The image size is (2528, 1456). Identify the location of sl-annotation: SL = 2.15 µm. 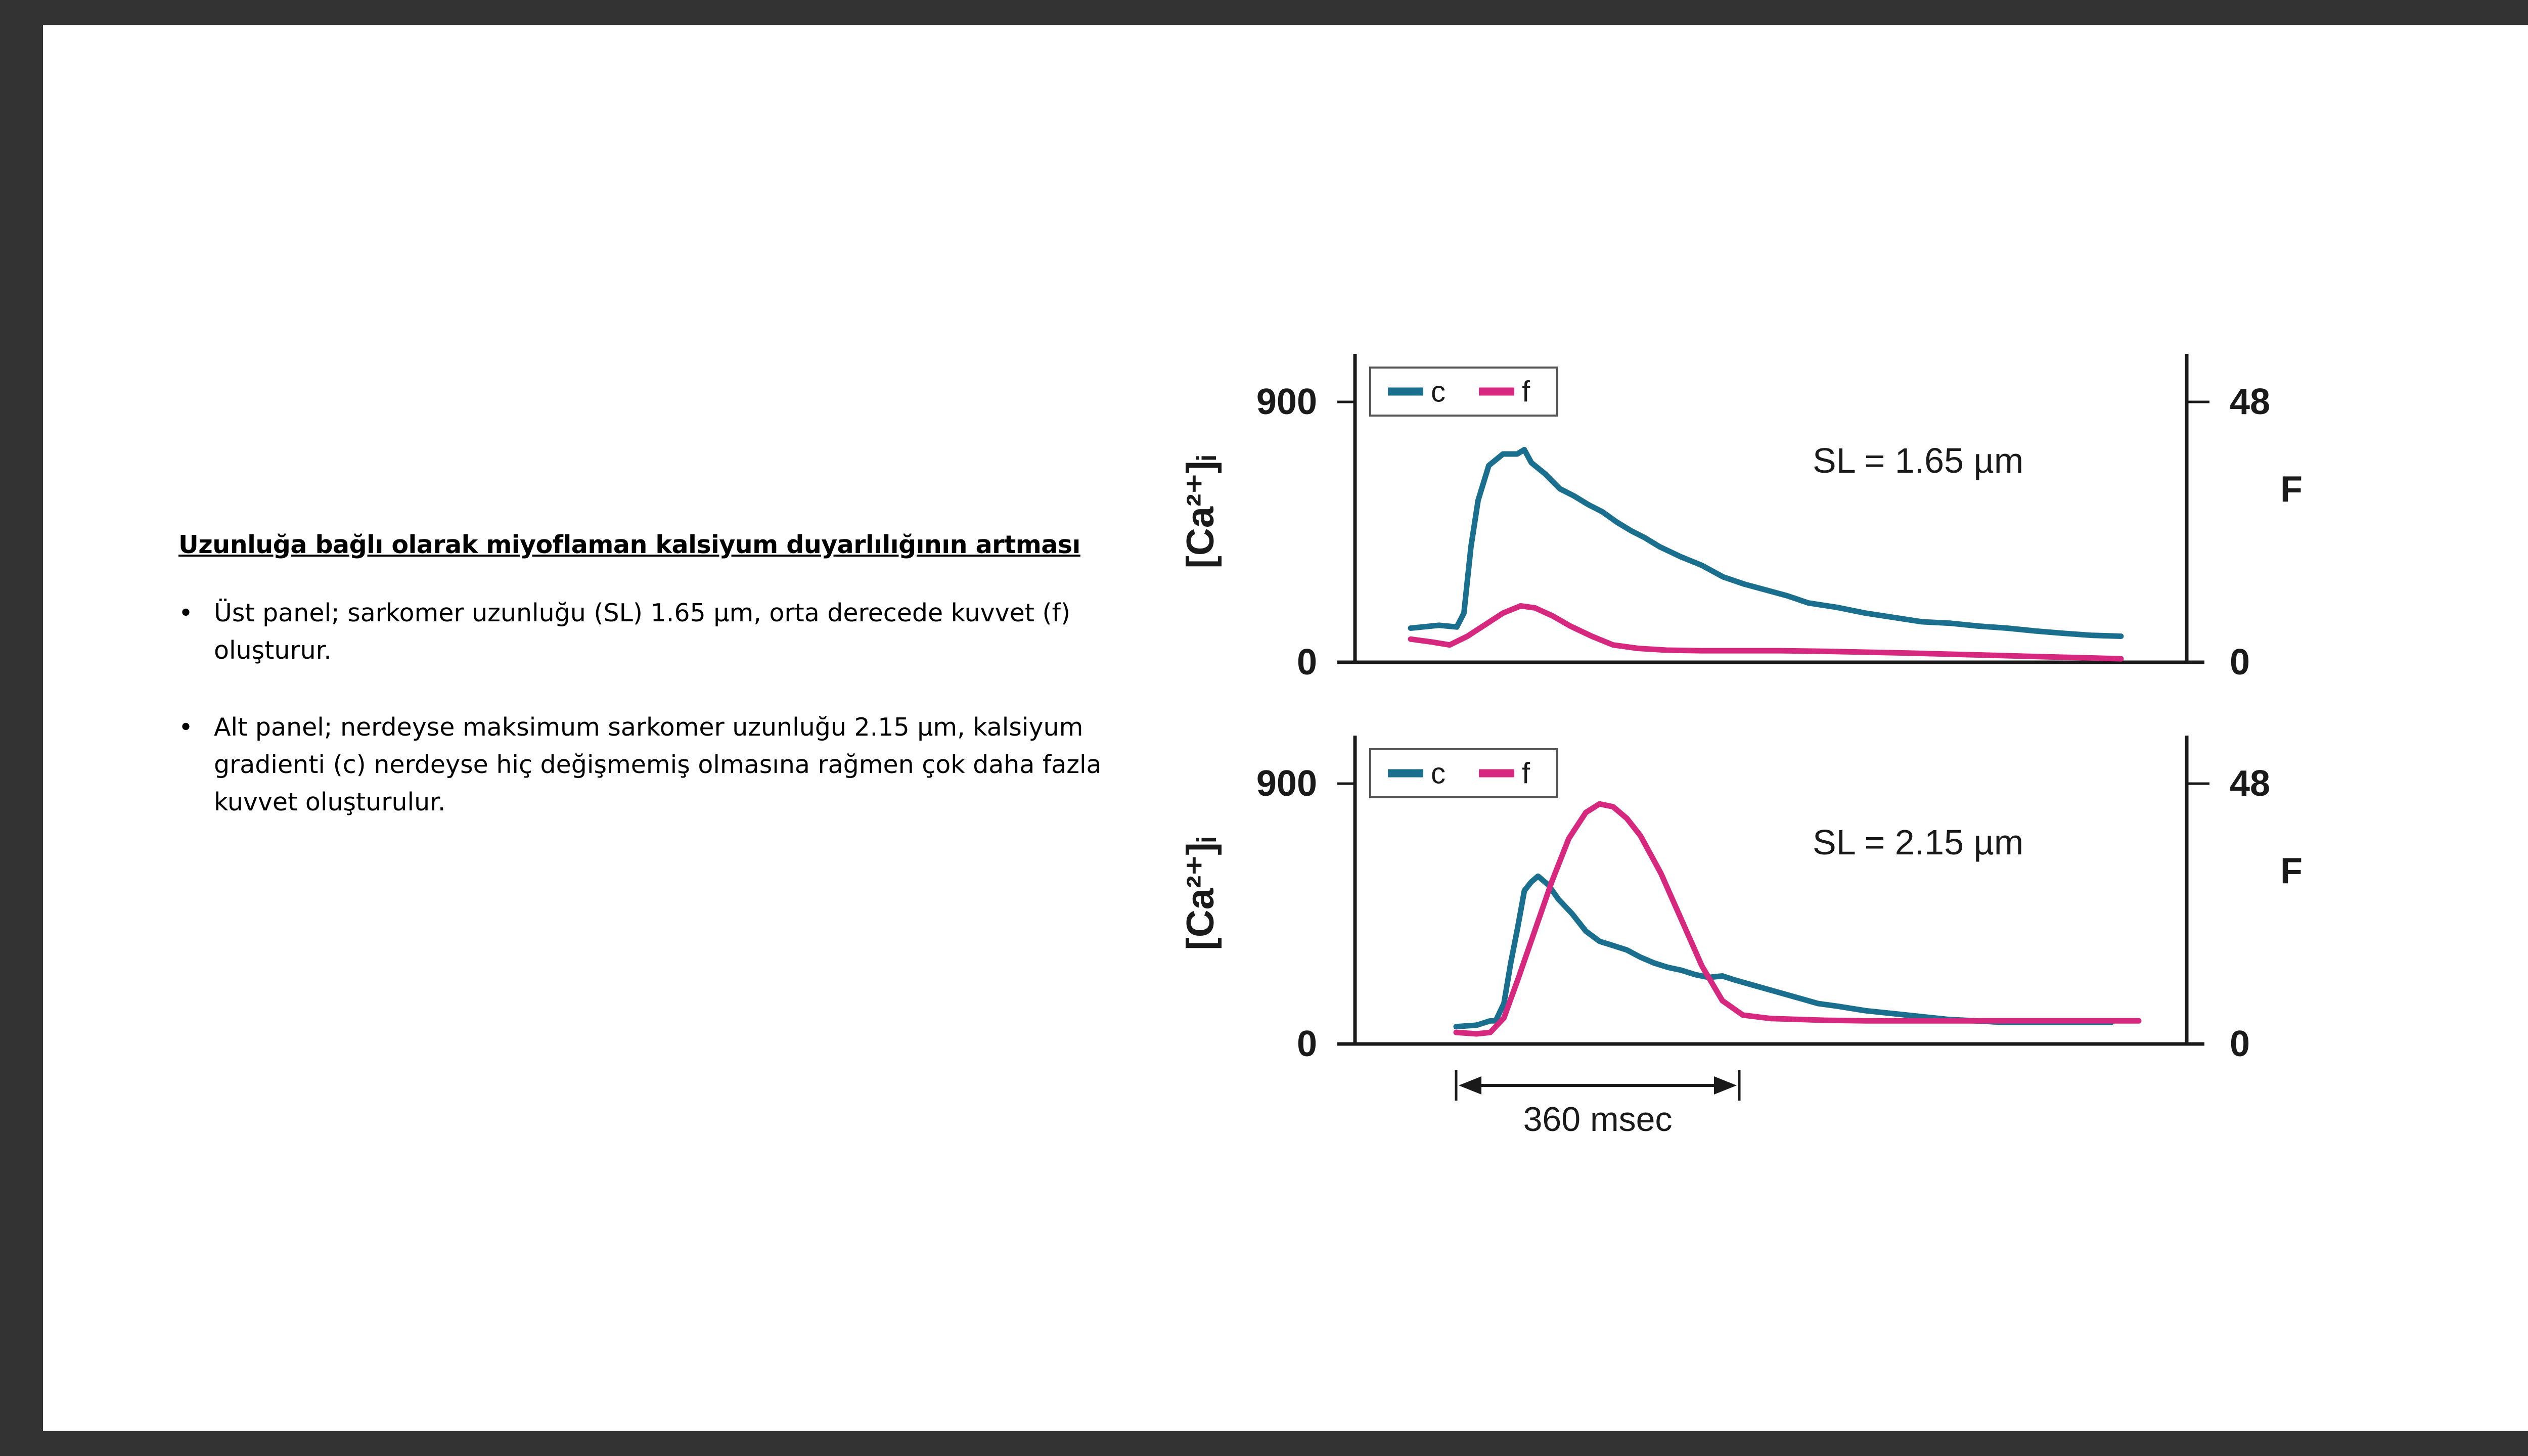
(1918, 842).